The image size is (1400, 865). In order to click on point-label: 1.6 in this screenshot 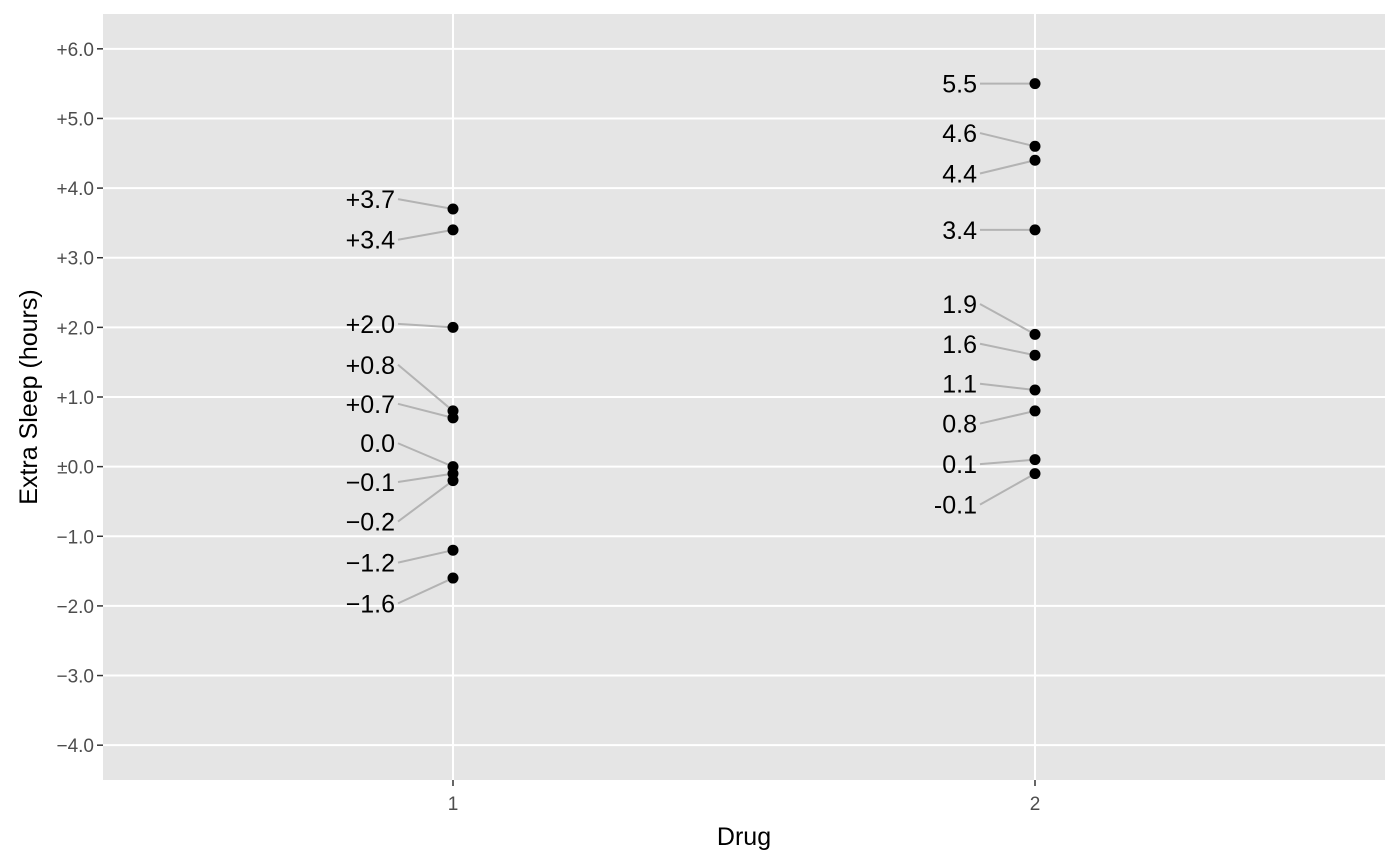, I will do `click(959, 345)`.